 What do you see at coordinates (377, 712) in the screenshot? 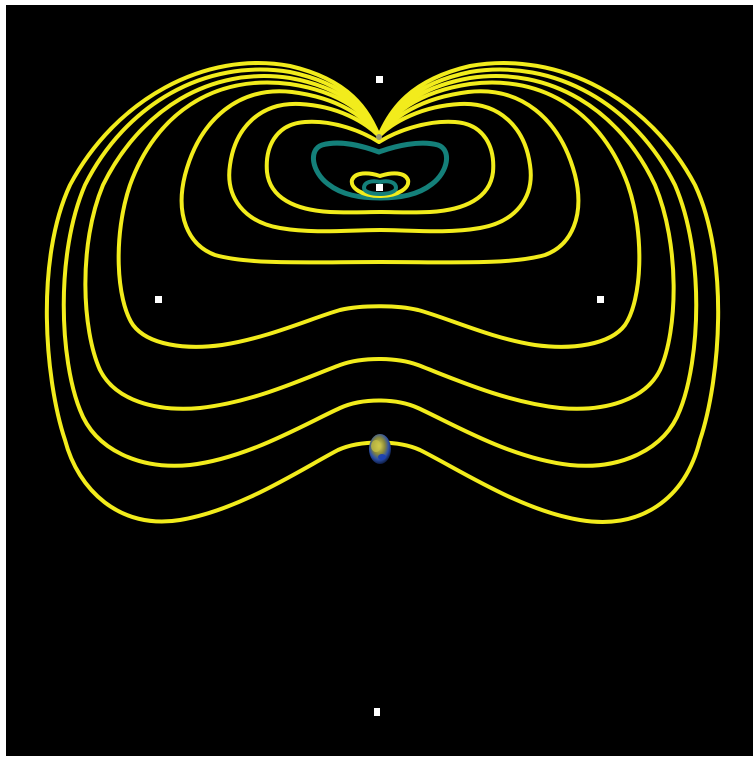
I see `l3-marker` at bounding box center [377, 712].